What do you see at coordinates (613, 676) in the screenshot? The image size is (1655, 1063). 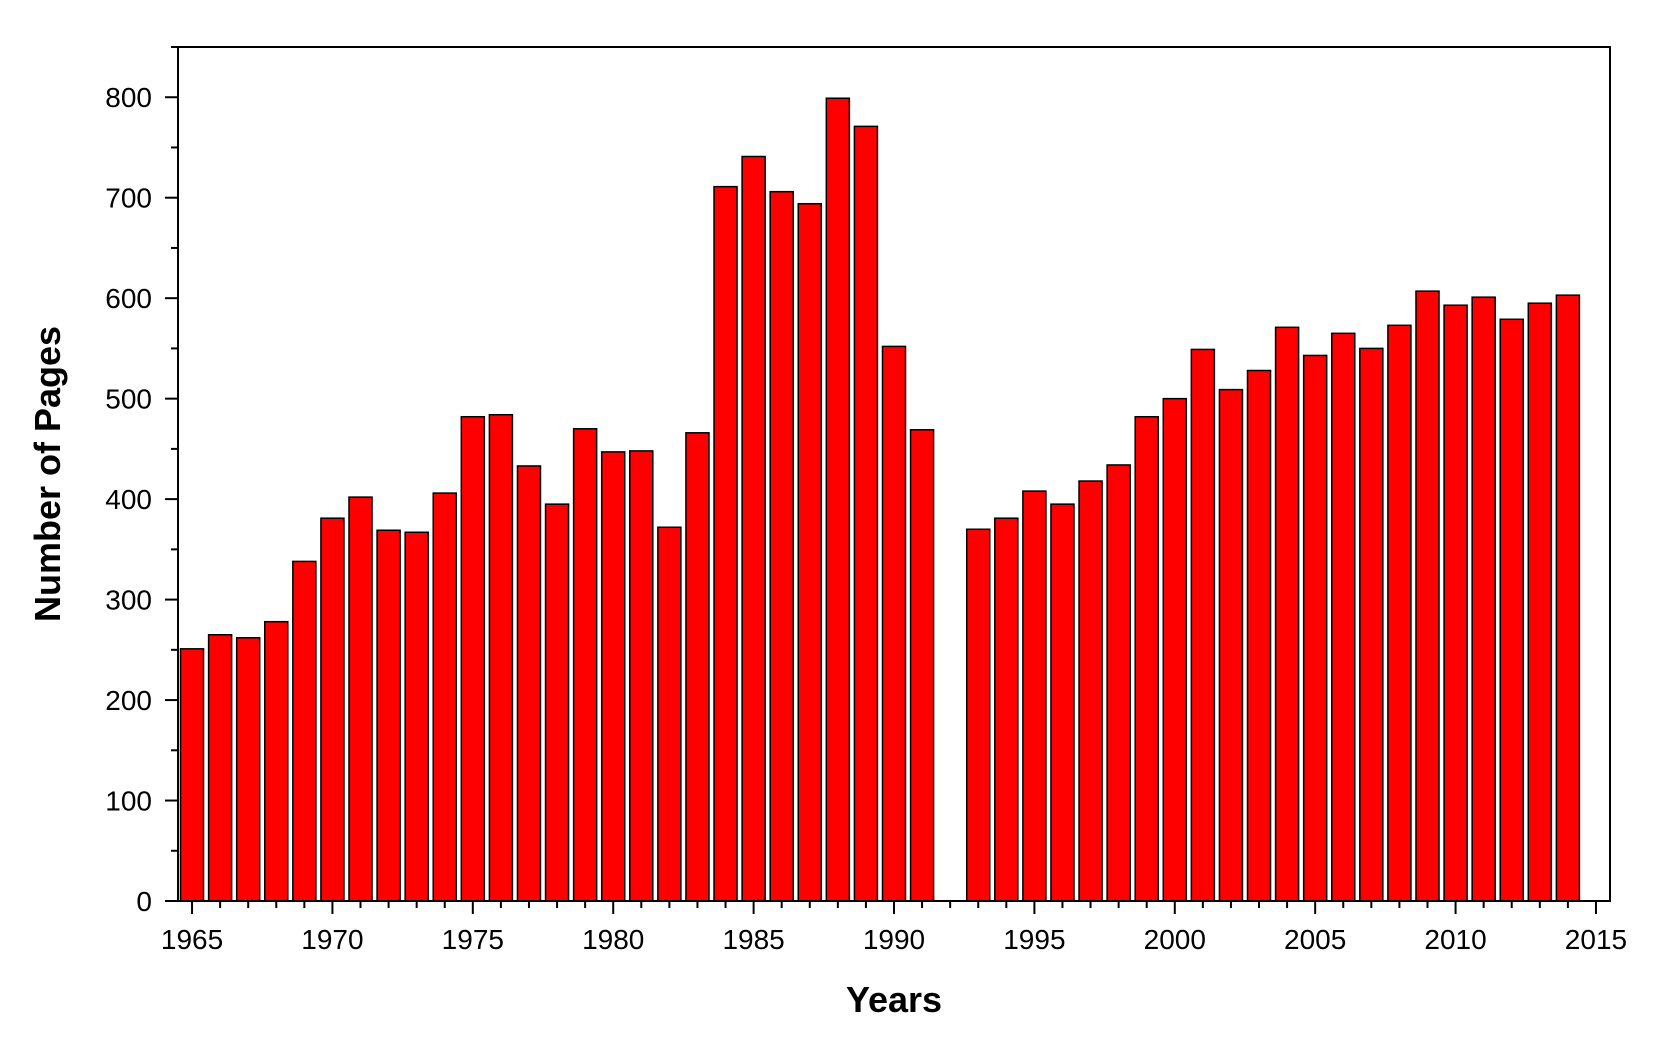 I see `bar-1980` at bounding box center [613, 676].